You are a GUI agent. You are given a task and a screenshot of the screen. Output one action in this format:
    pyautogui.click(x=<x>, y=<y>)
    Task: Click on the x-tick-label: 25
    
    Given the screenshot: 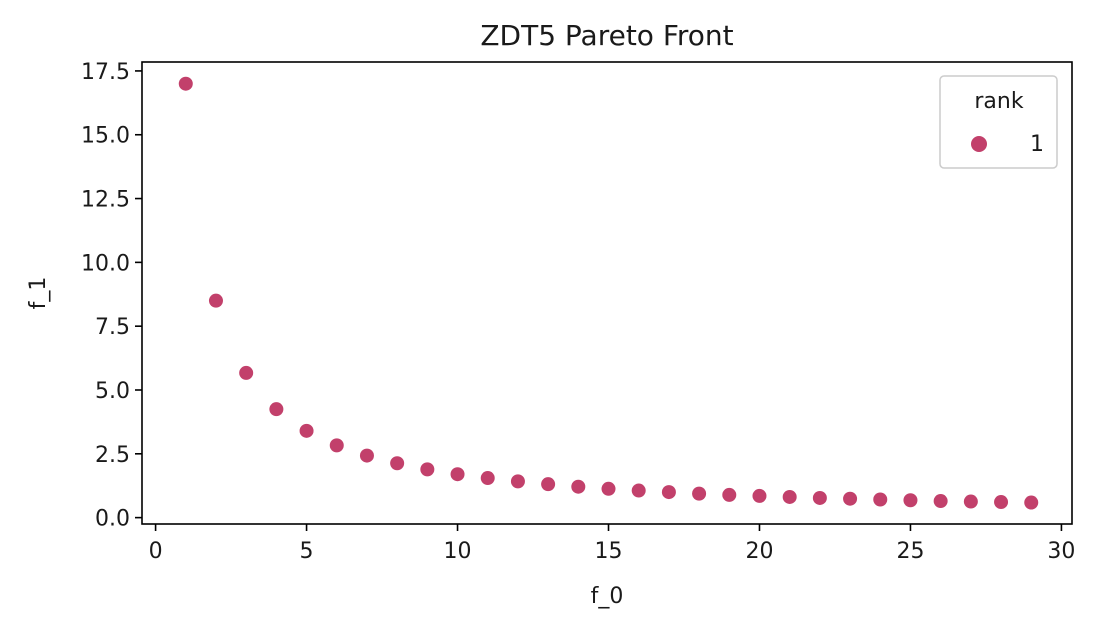 What is the action you would take?
    pyautogui.click(x=910, y=551)
    